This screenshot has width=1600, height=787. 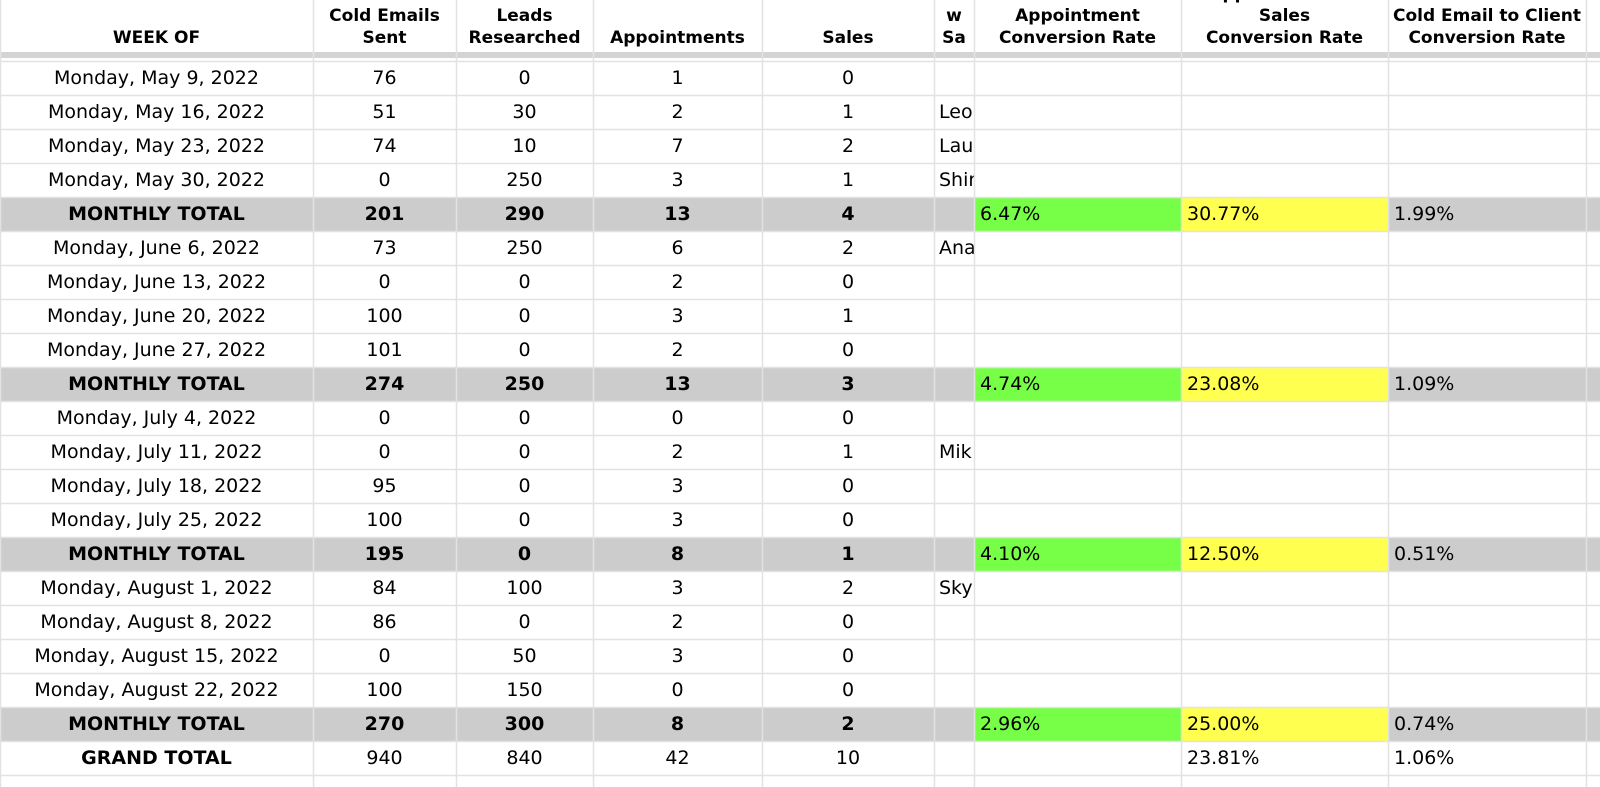 What do you see at coordinates (1077, 384) in the screenshot?
I see `email-appt-rate-cell: 4.74%` at bounding box center [1077, 384].